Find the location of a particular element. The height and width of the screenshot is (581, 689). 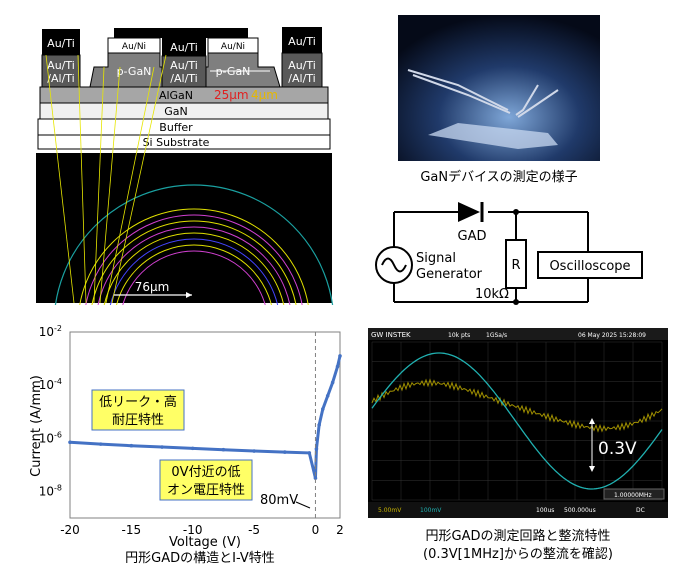

low-leak-text-1: 低リーク・高 is located at coordinates (138, 402).